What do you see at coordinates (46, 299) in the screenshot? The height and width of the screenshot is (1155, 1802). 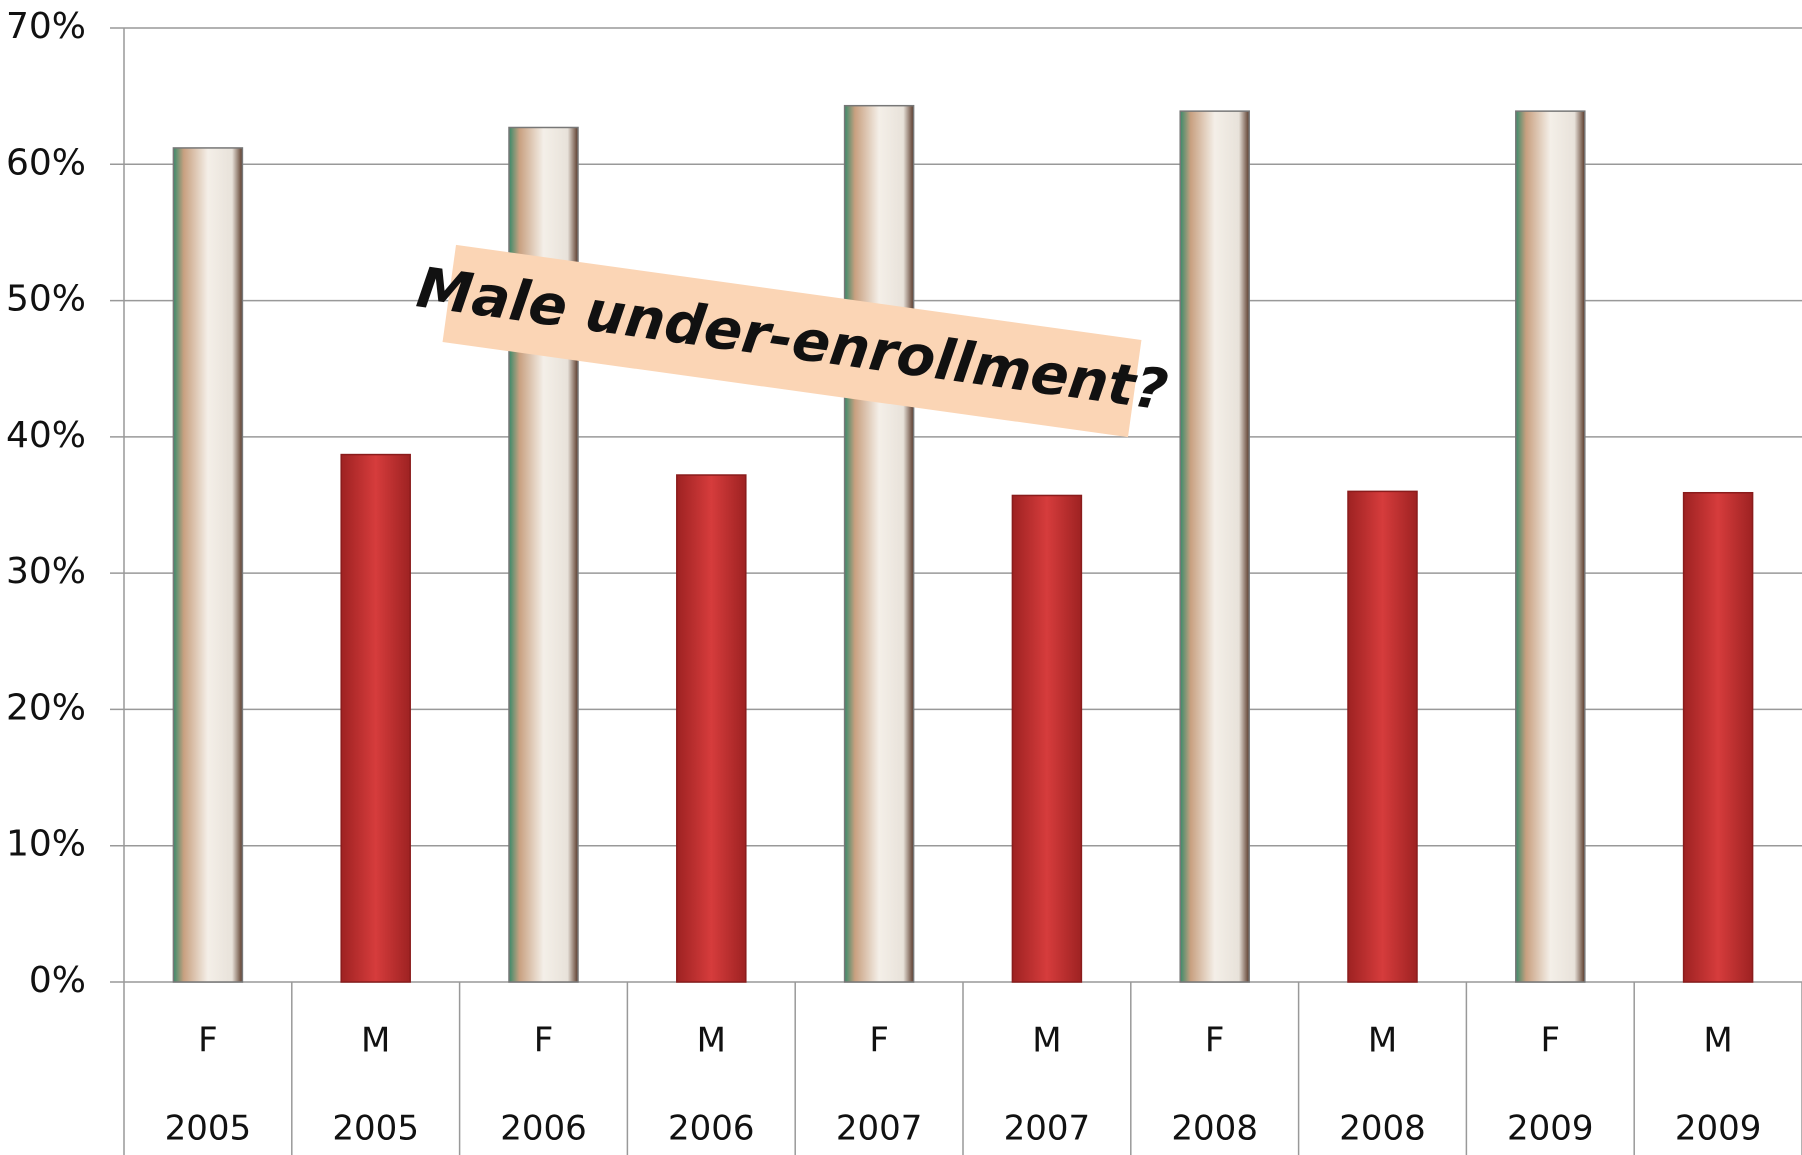 I see `y-tick-label: 50%` at bounding box center [46, 299].